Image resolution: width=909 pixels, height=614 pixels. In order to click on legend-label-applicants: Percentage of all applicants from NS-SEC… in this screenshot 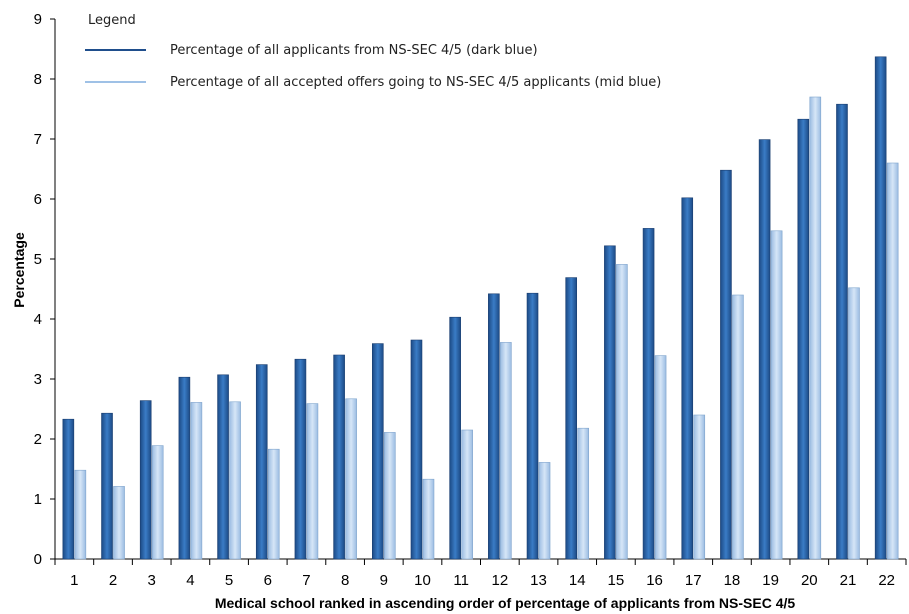, I will do `click(354, 50)`.